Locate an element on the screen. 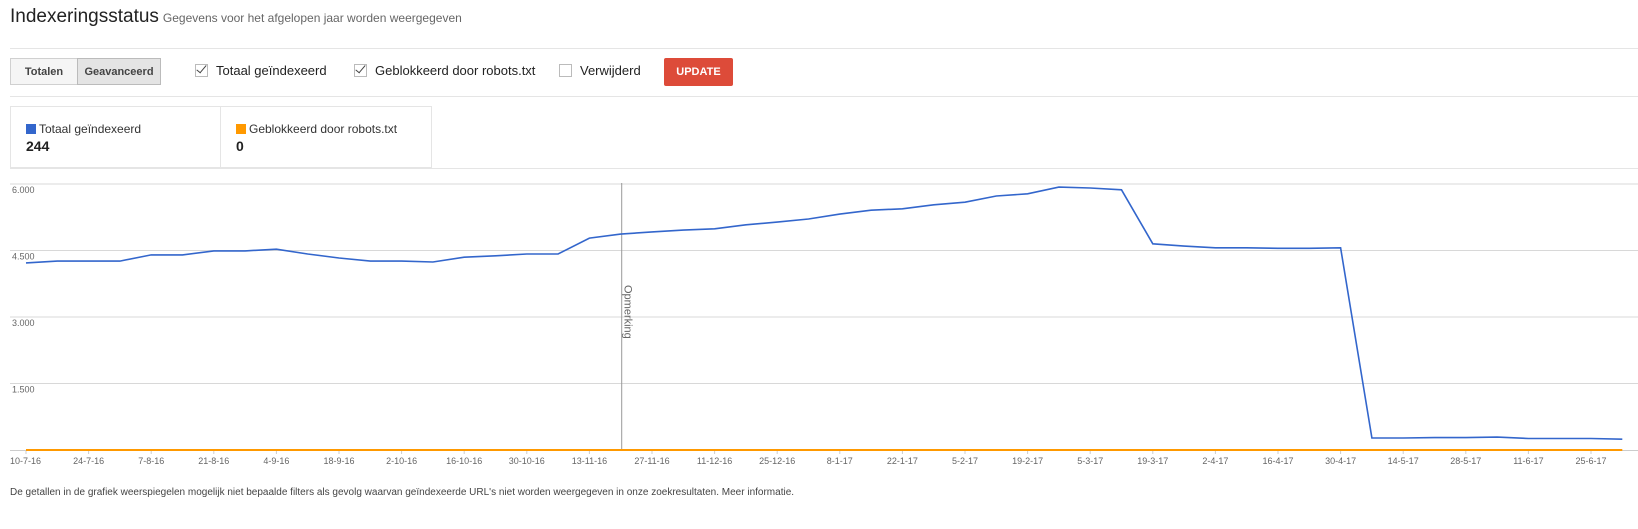  x-tick-label: 10-7-16 is located at coordinates (25, 461).